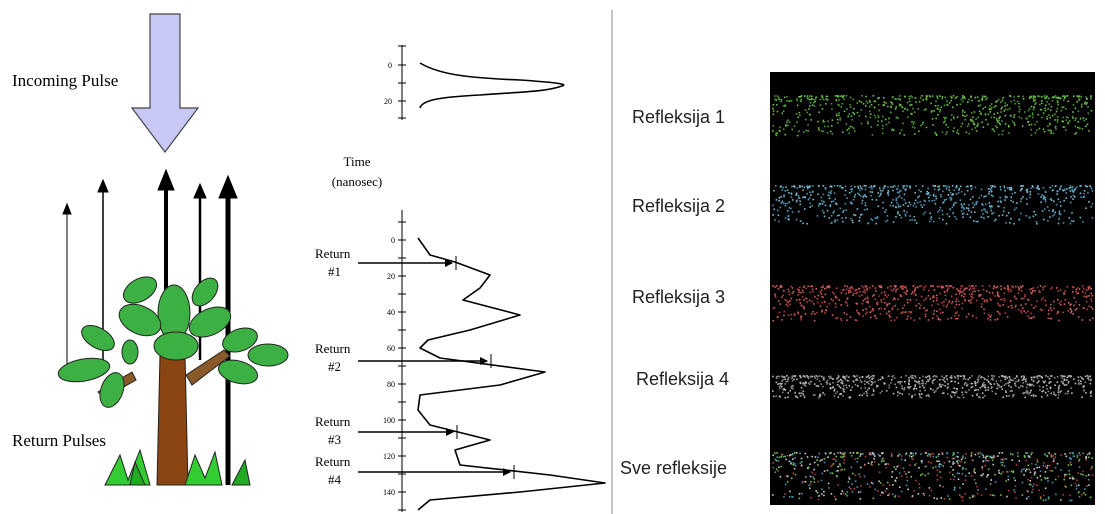 This screenshot has height=514, width=1105. Describe the element at coordinates (357, 161) in the screenshot. I see `time-label: Time` at that location.